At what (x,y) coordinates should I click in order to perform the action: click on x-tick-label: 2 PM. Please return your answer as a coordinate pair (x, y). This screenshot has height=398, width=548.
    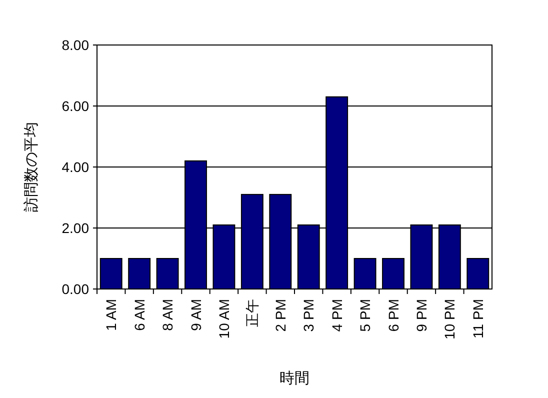
    Looking at the image, I should click on (280, 315).